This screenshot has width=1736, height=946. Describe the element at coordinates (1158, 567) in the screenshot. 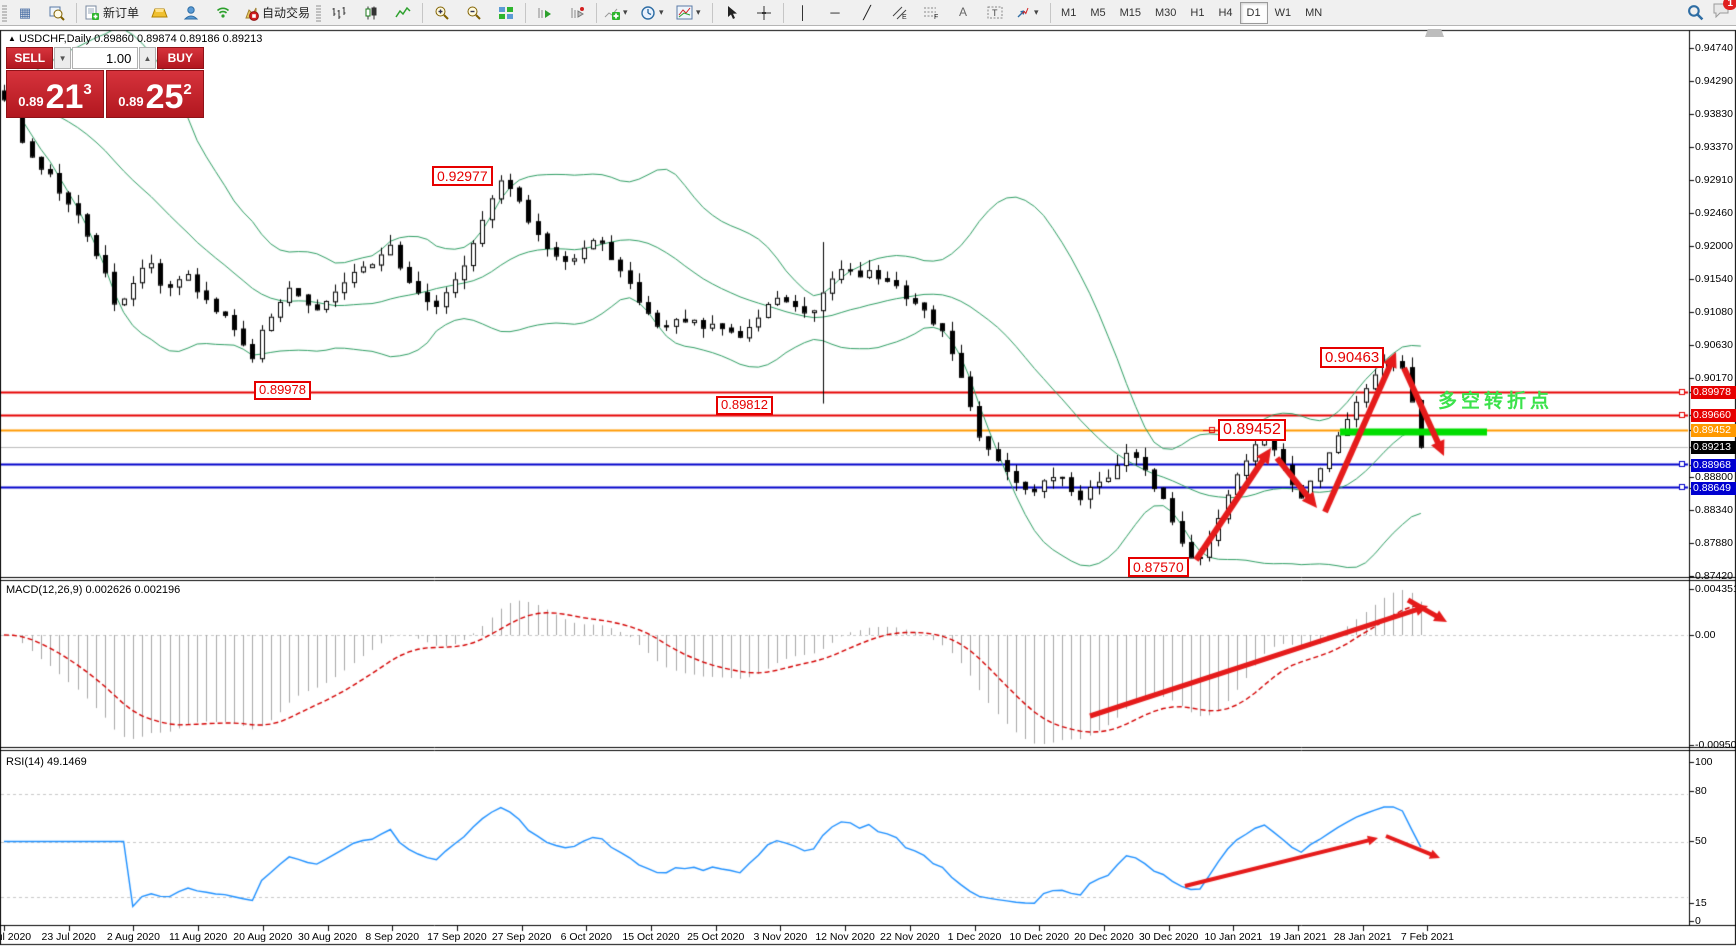

I see `price-callout: 0.87570` at that location.